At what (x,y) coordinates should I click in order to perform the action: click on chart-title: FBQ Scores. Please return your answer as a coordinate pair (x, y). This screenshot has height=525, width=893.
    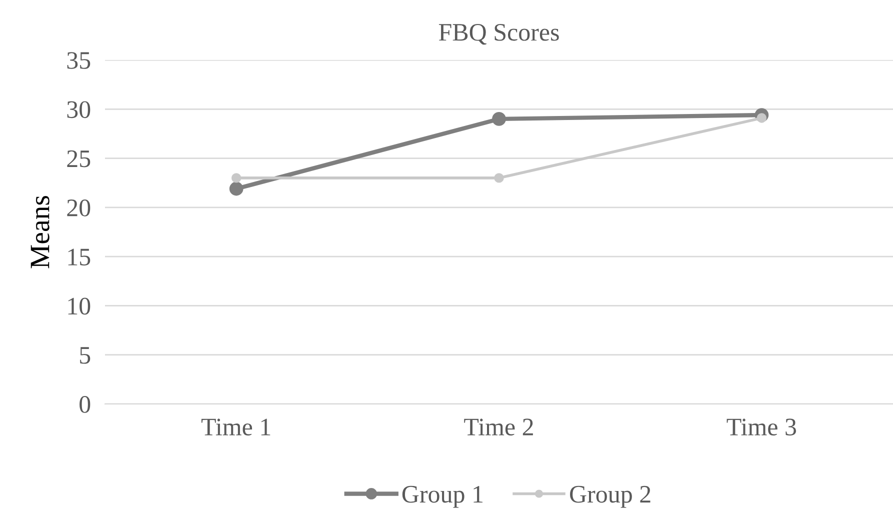
    Looking at the image, I should click on (498, 34).